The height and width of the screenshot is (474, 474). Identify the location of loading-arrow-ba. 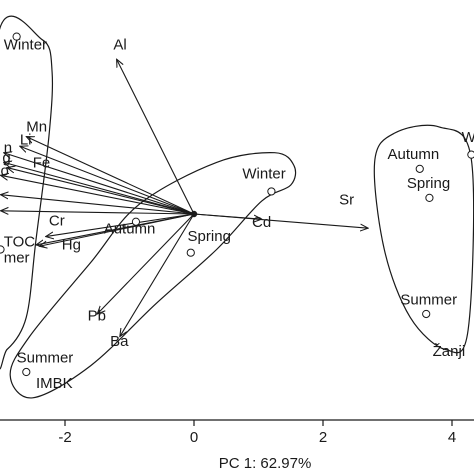
(157, 275).